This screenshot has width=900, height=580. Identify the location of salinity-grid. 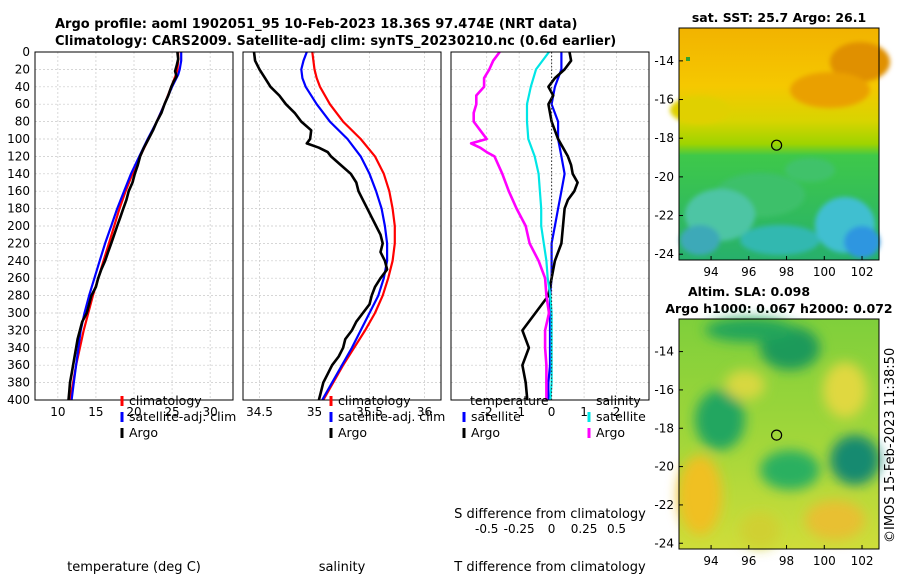
(342, 226).